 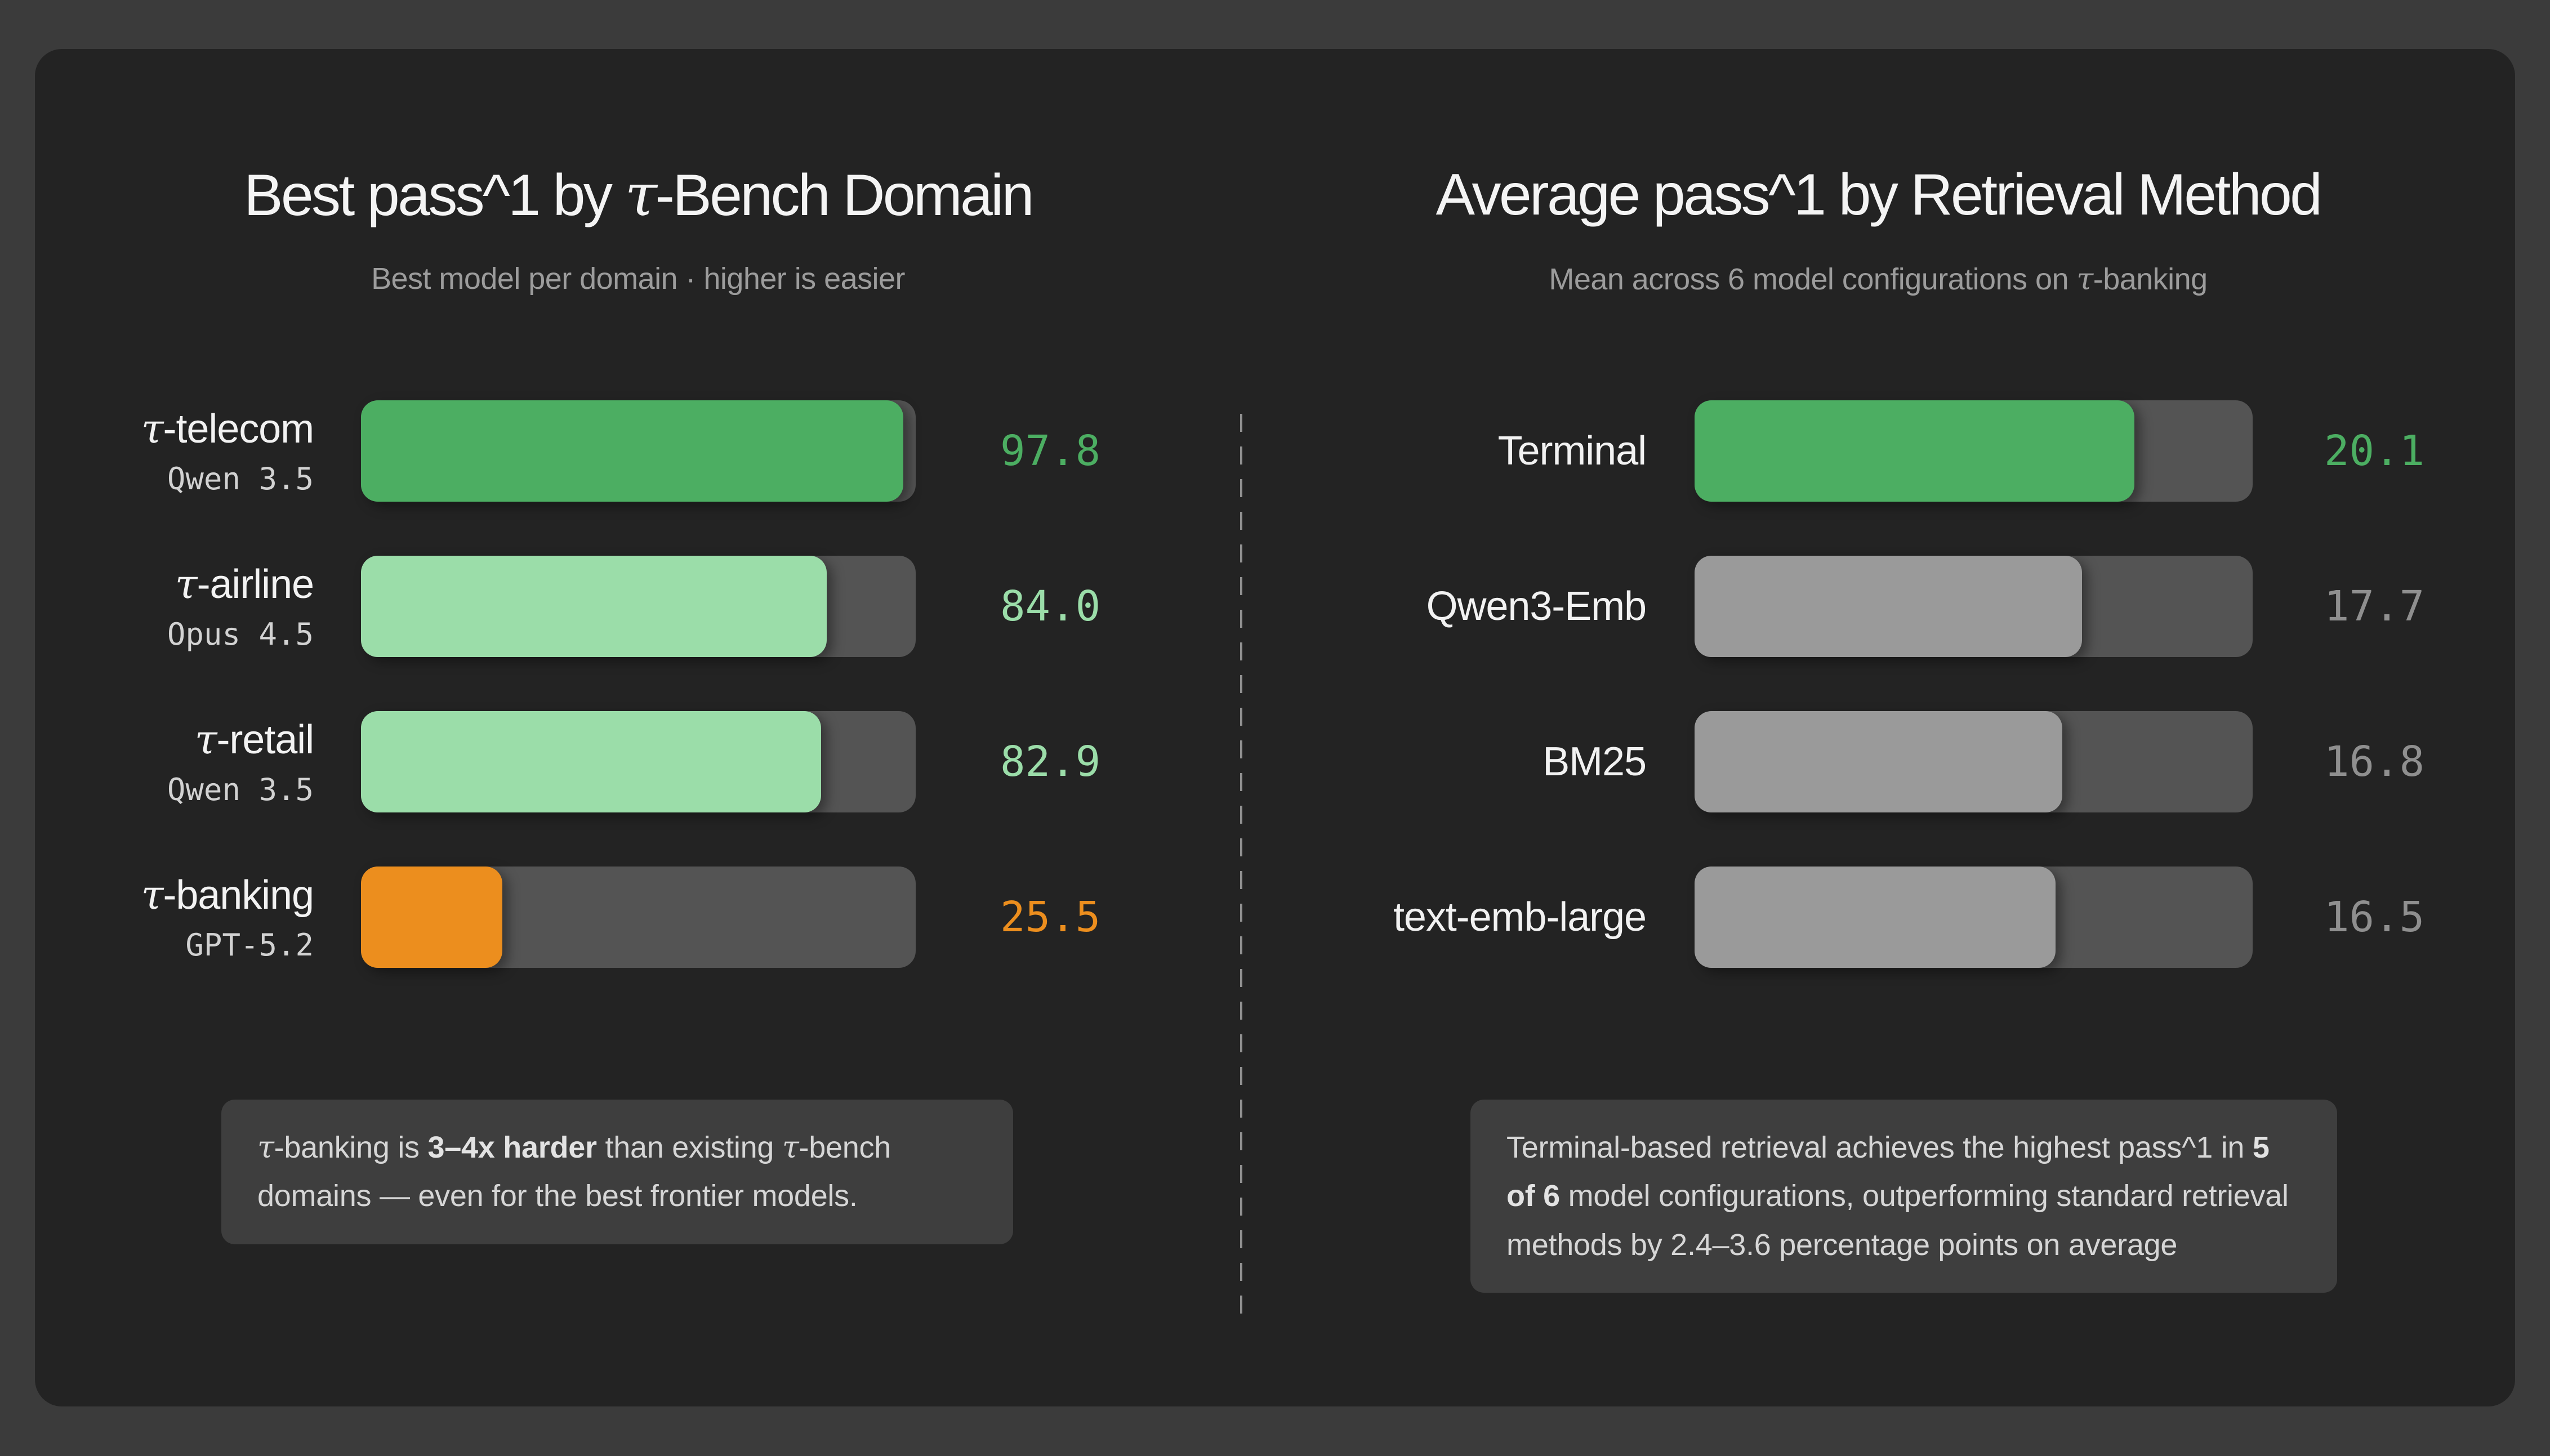 I want to click on row-sublabel: Opus 4.5, so click(x=240, y=634).